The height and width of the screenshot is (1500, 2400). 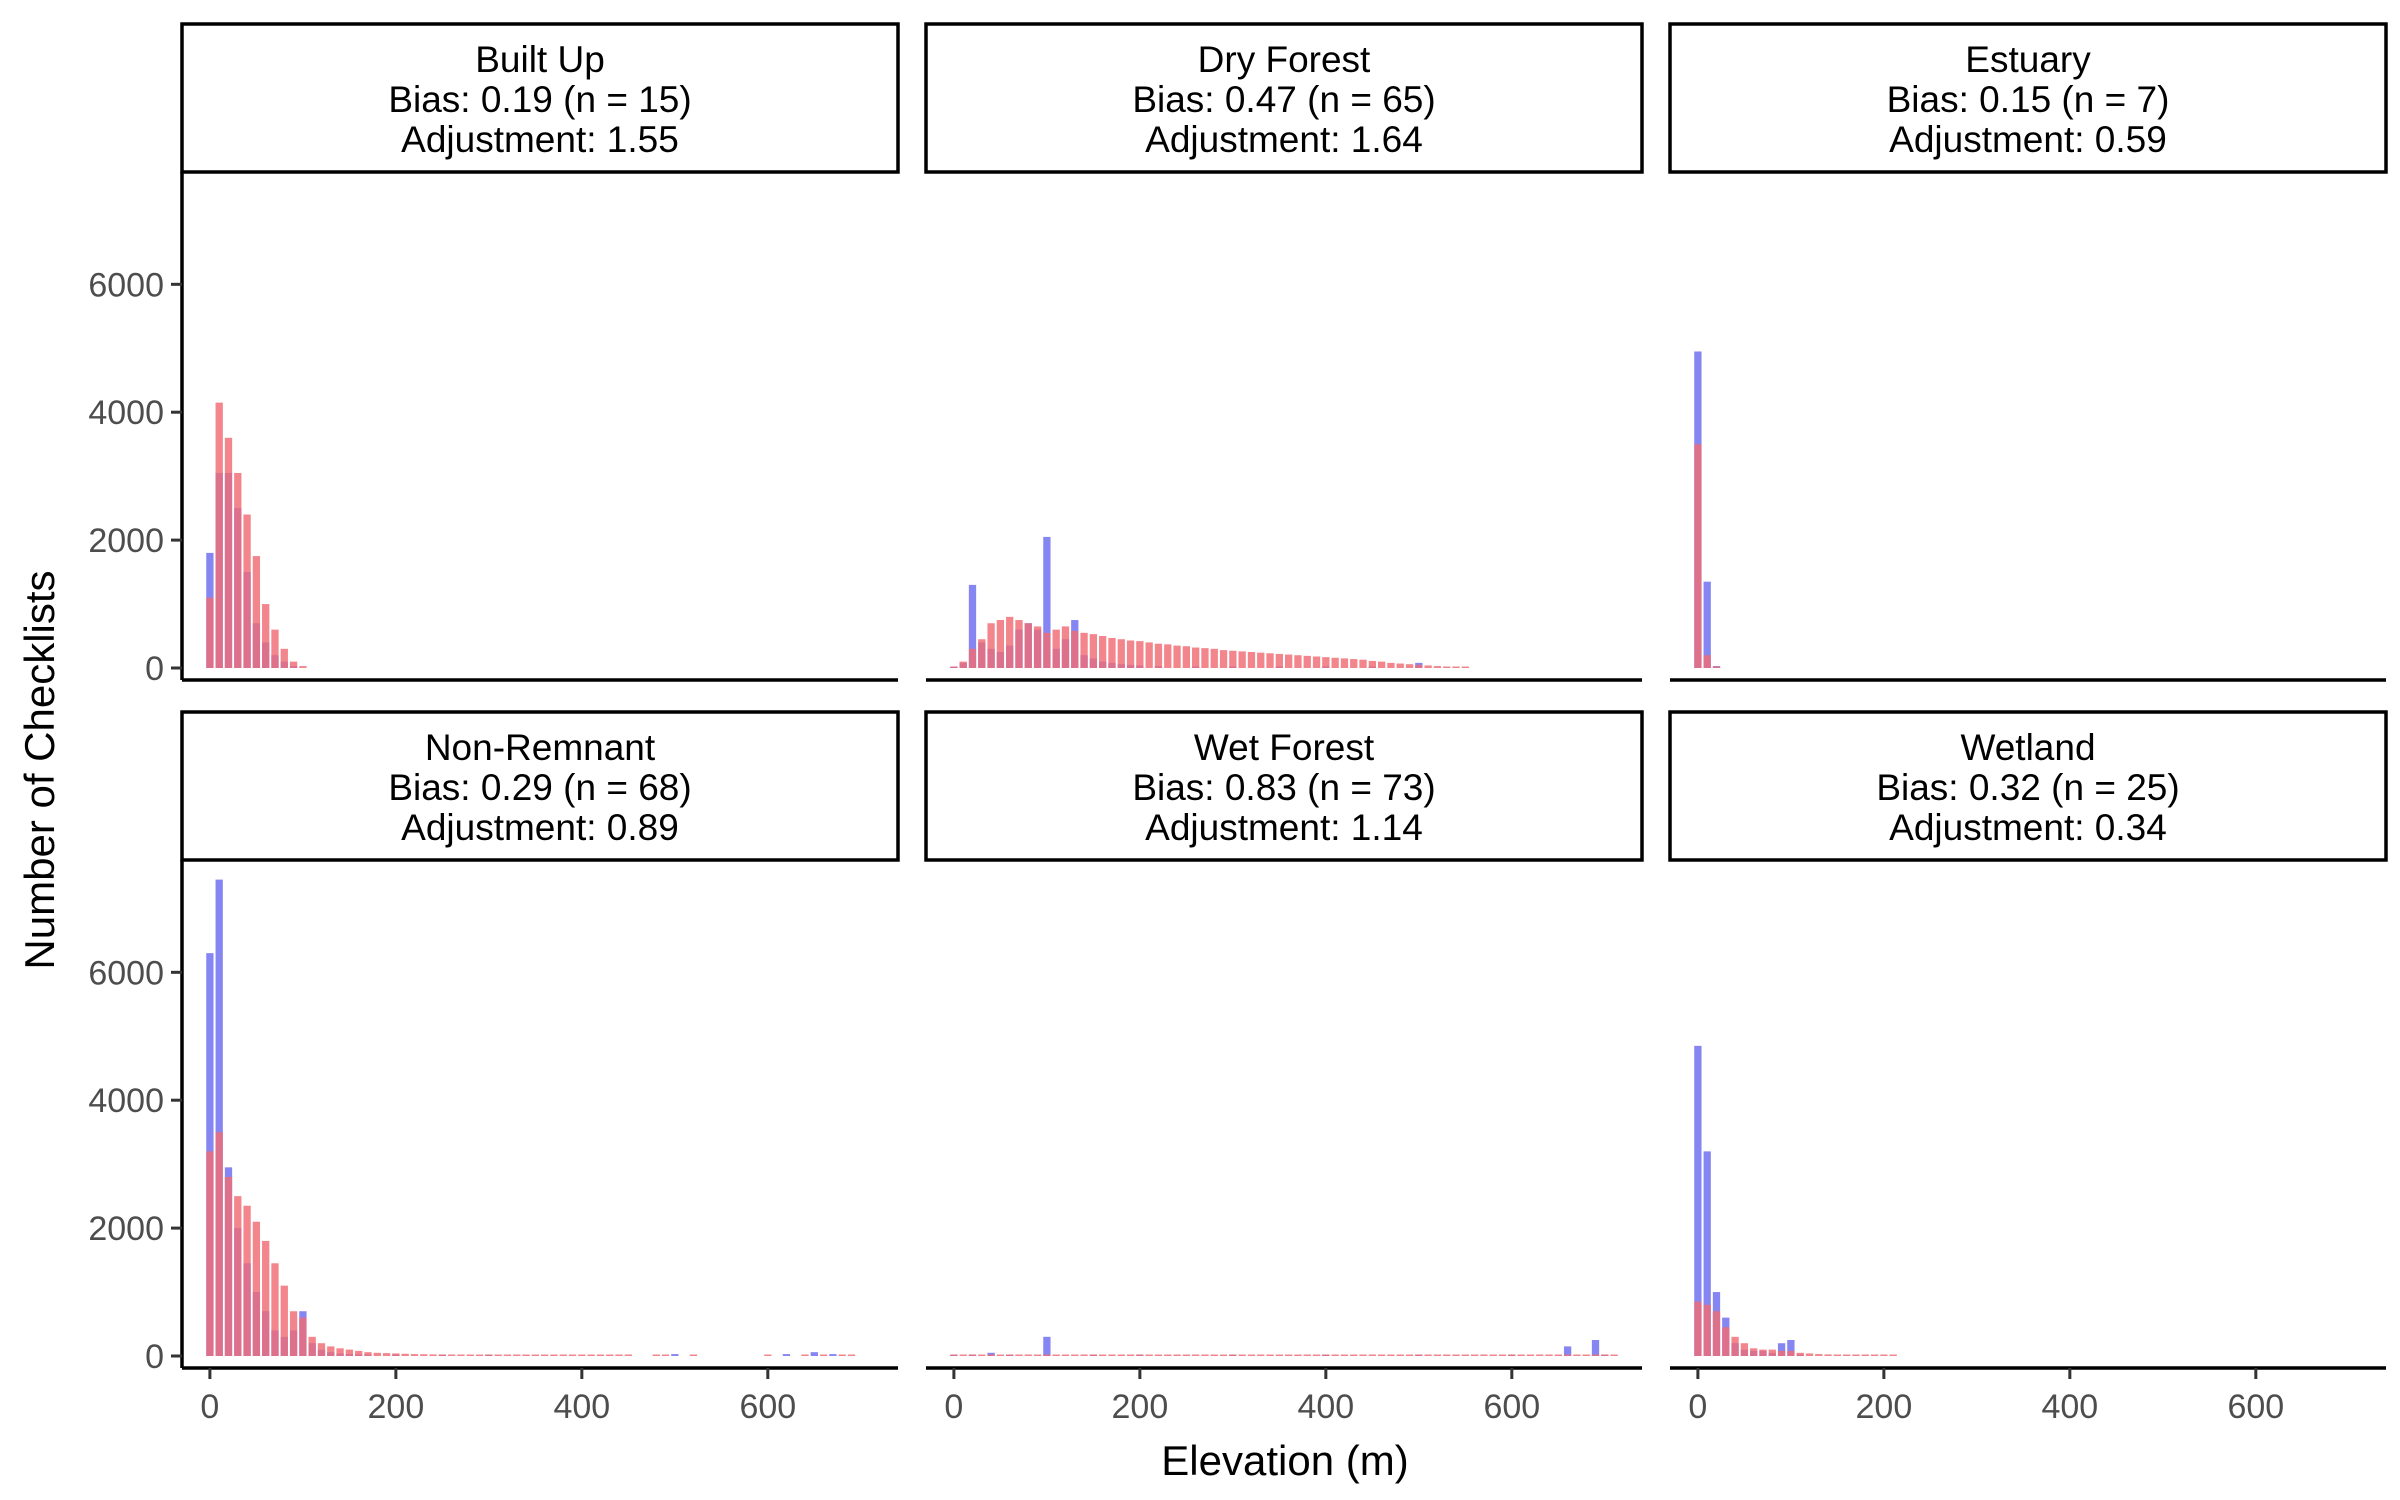 What do you see at coordinates (540, 747) in the screenshot?
I see `panel-title: Non-Remnant` at bounding box center [540, 747].